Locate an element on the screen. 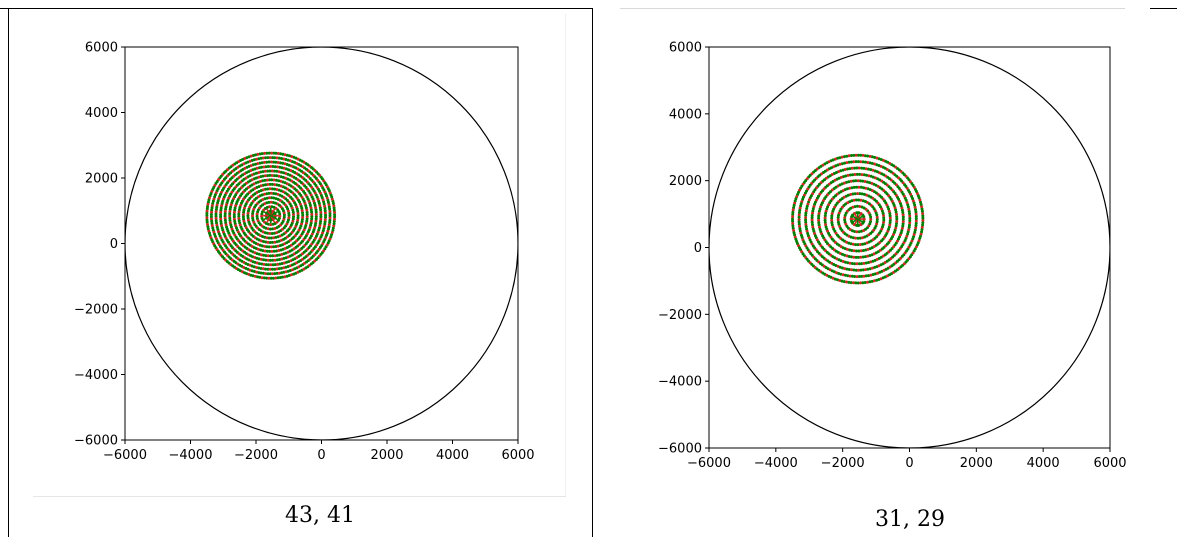 The image size is (1177, 537). y-tick-label: −2000 is located at coordinates (96, 310).